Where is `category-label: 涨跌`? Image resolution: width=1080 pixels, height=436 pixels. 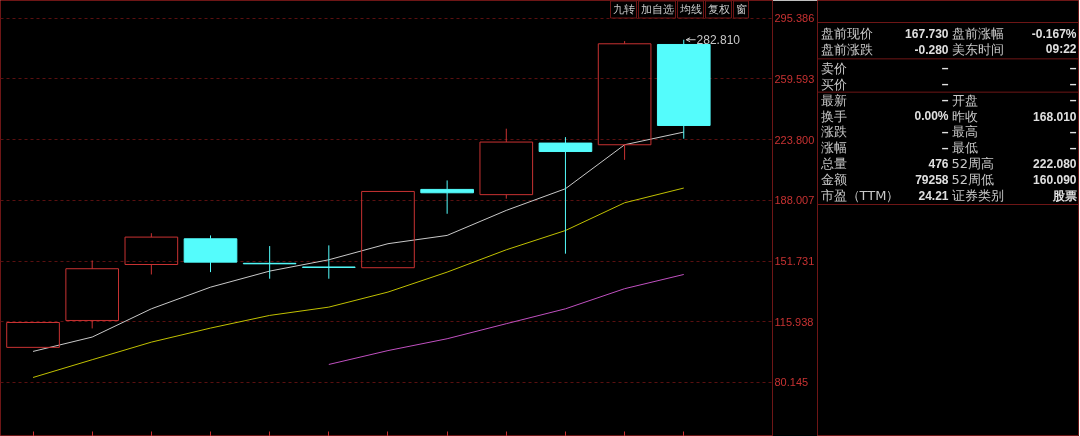 category-label: 涨跌 is located at coordinates (833, 132).